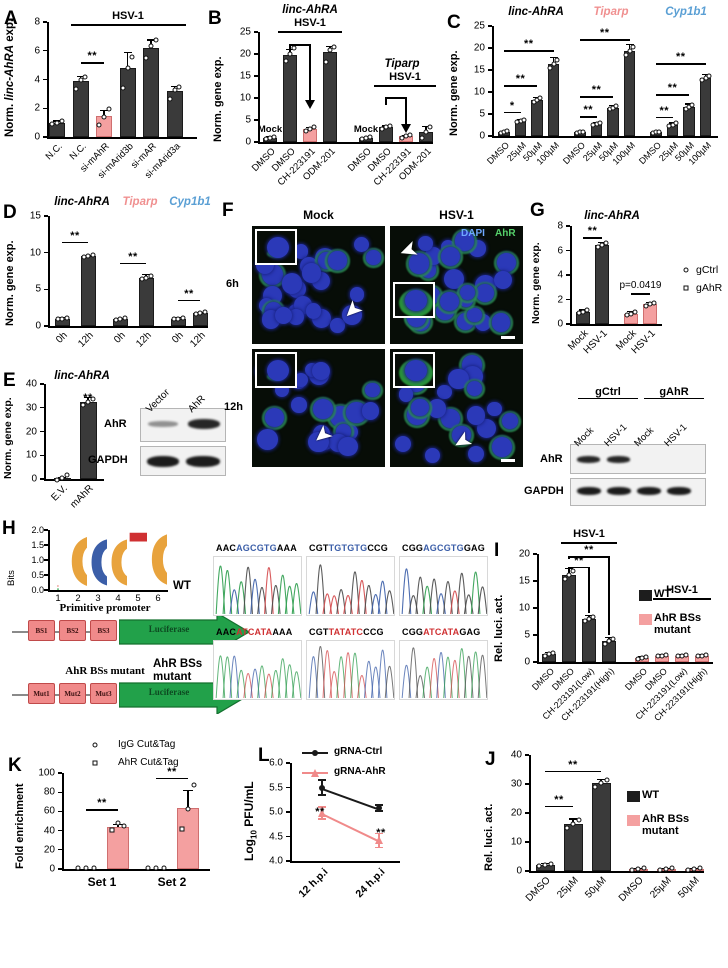 This screenshot has width=728, height=968. I want to click on inset-zoom, so click(276, 247).